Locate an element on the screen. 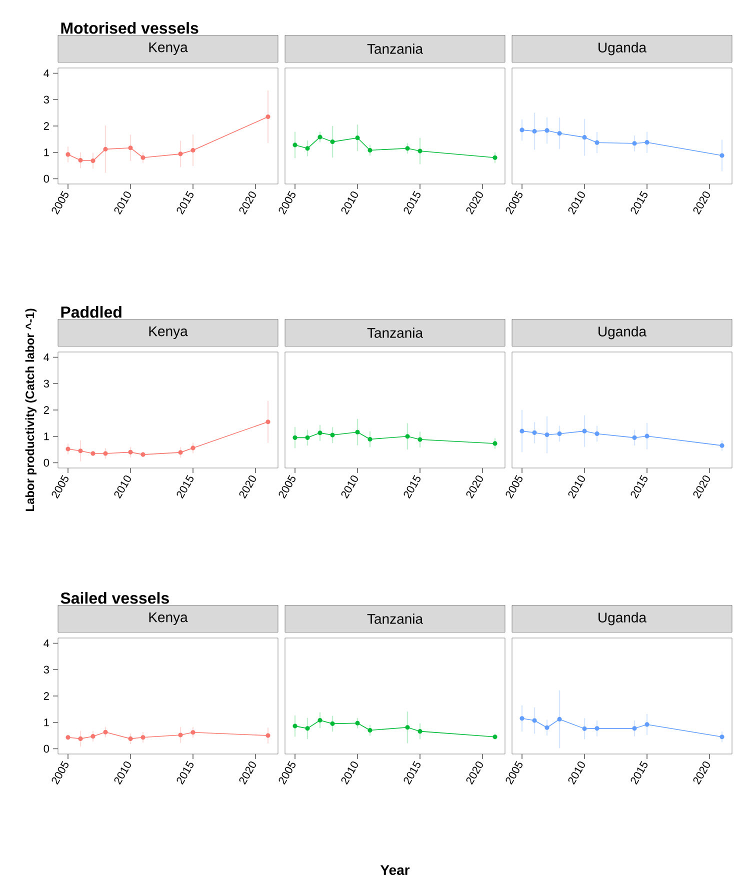 The height and width of the screenshot is (889, 734). chart-title: Paddled is located at coordinates (91, 312).